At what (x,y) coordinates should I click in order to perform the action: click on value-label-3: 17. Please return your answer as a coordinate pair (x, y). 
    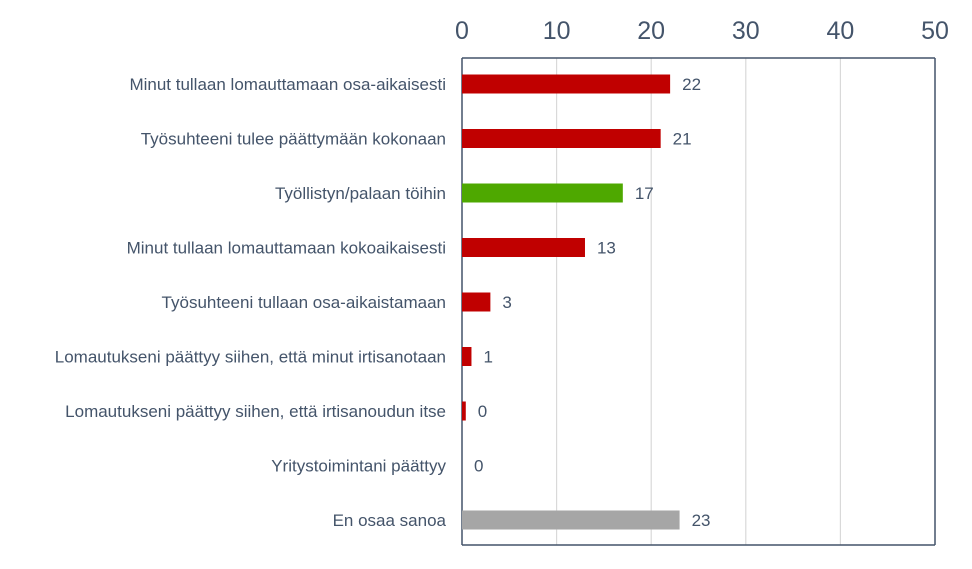
    Looking at the image, I should click on (644, 193).